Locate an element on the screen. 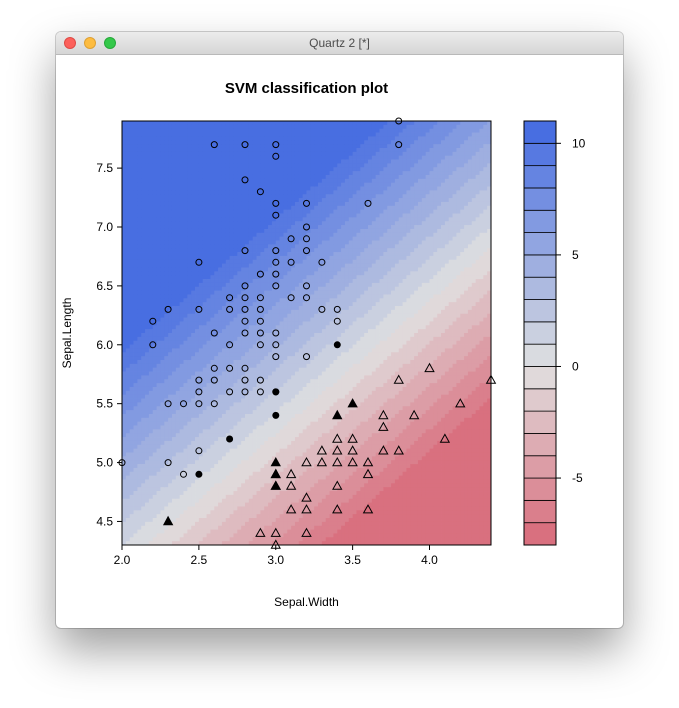 This screenshot has width=679, height=708. window-titlebar: Quartz 2 [*] is located at coordinates (339, 43).